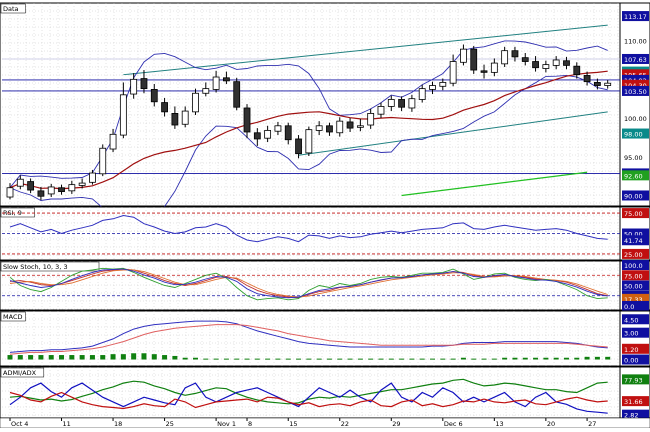 The width and height of the screenshot is (650, 432). I want to click on date-label: 13, so click(499, 424).